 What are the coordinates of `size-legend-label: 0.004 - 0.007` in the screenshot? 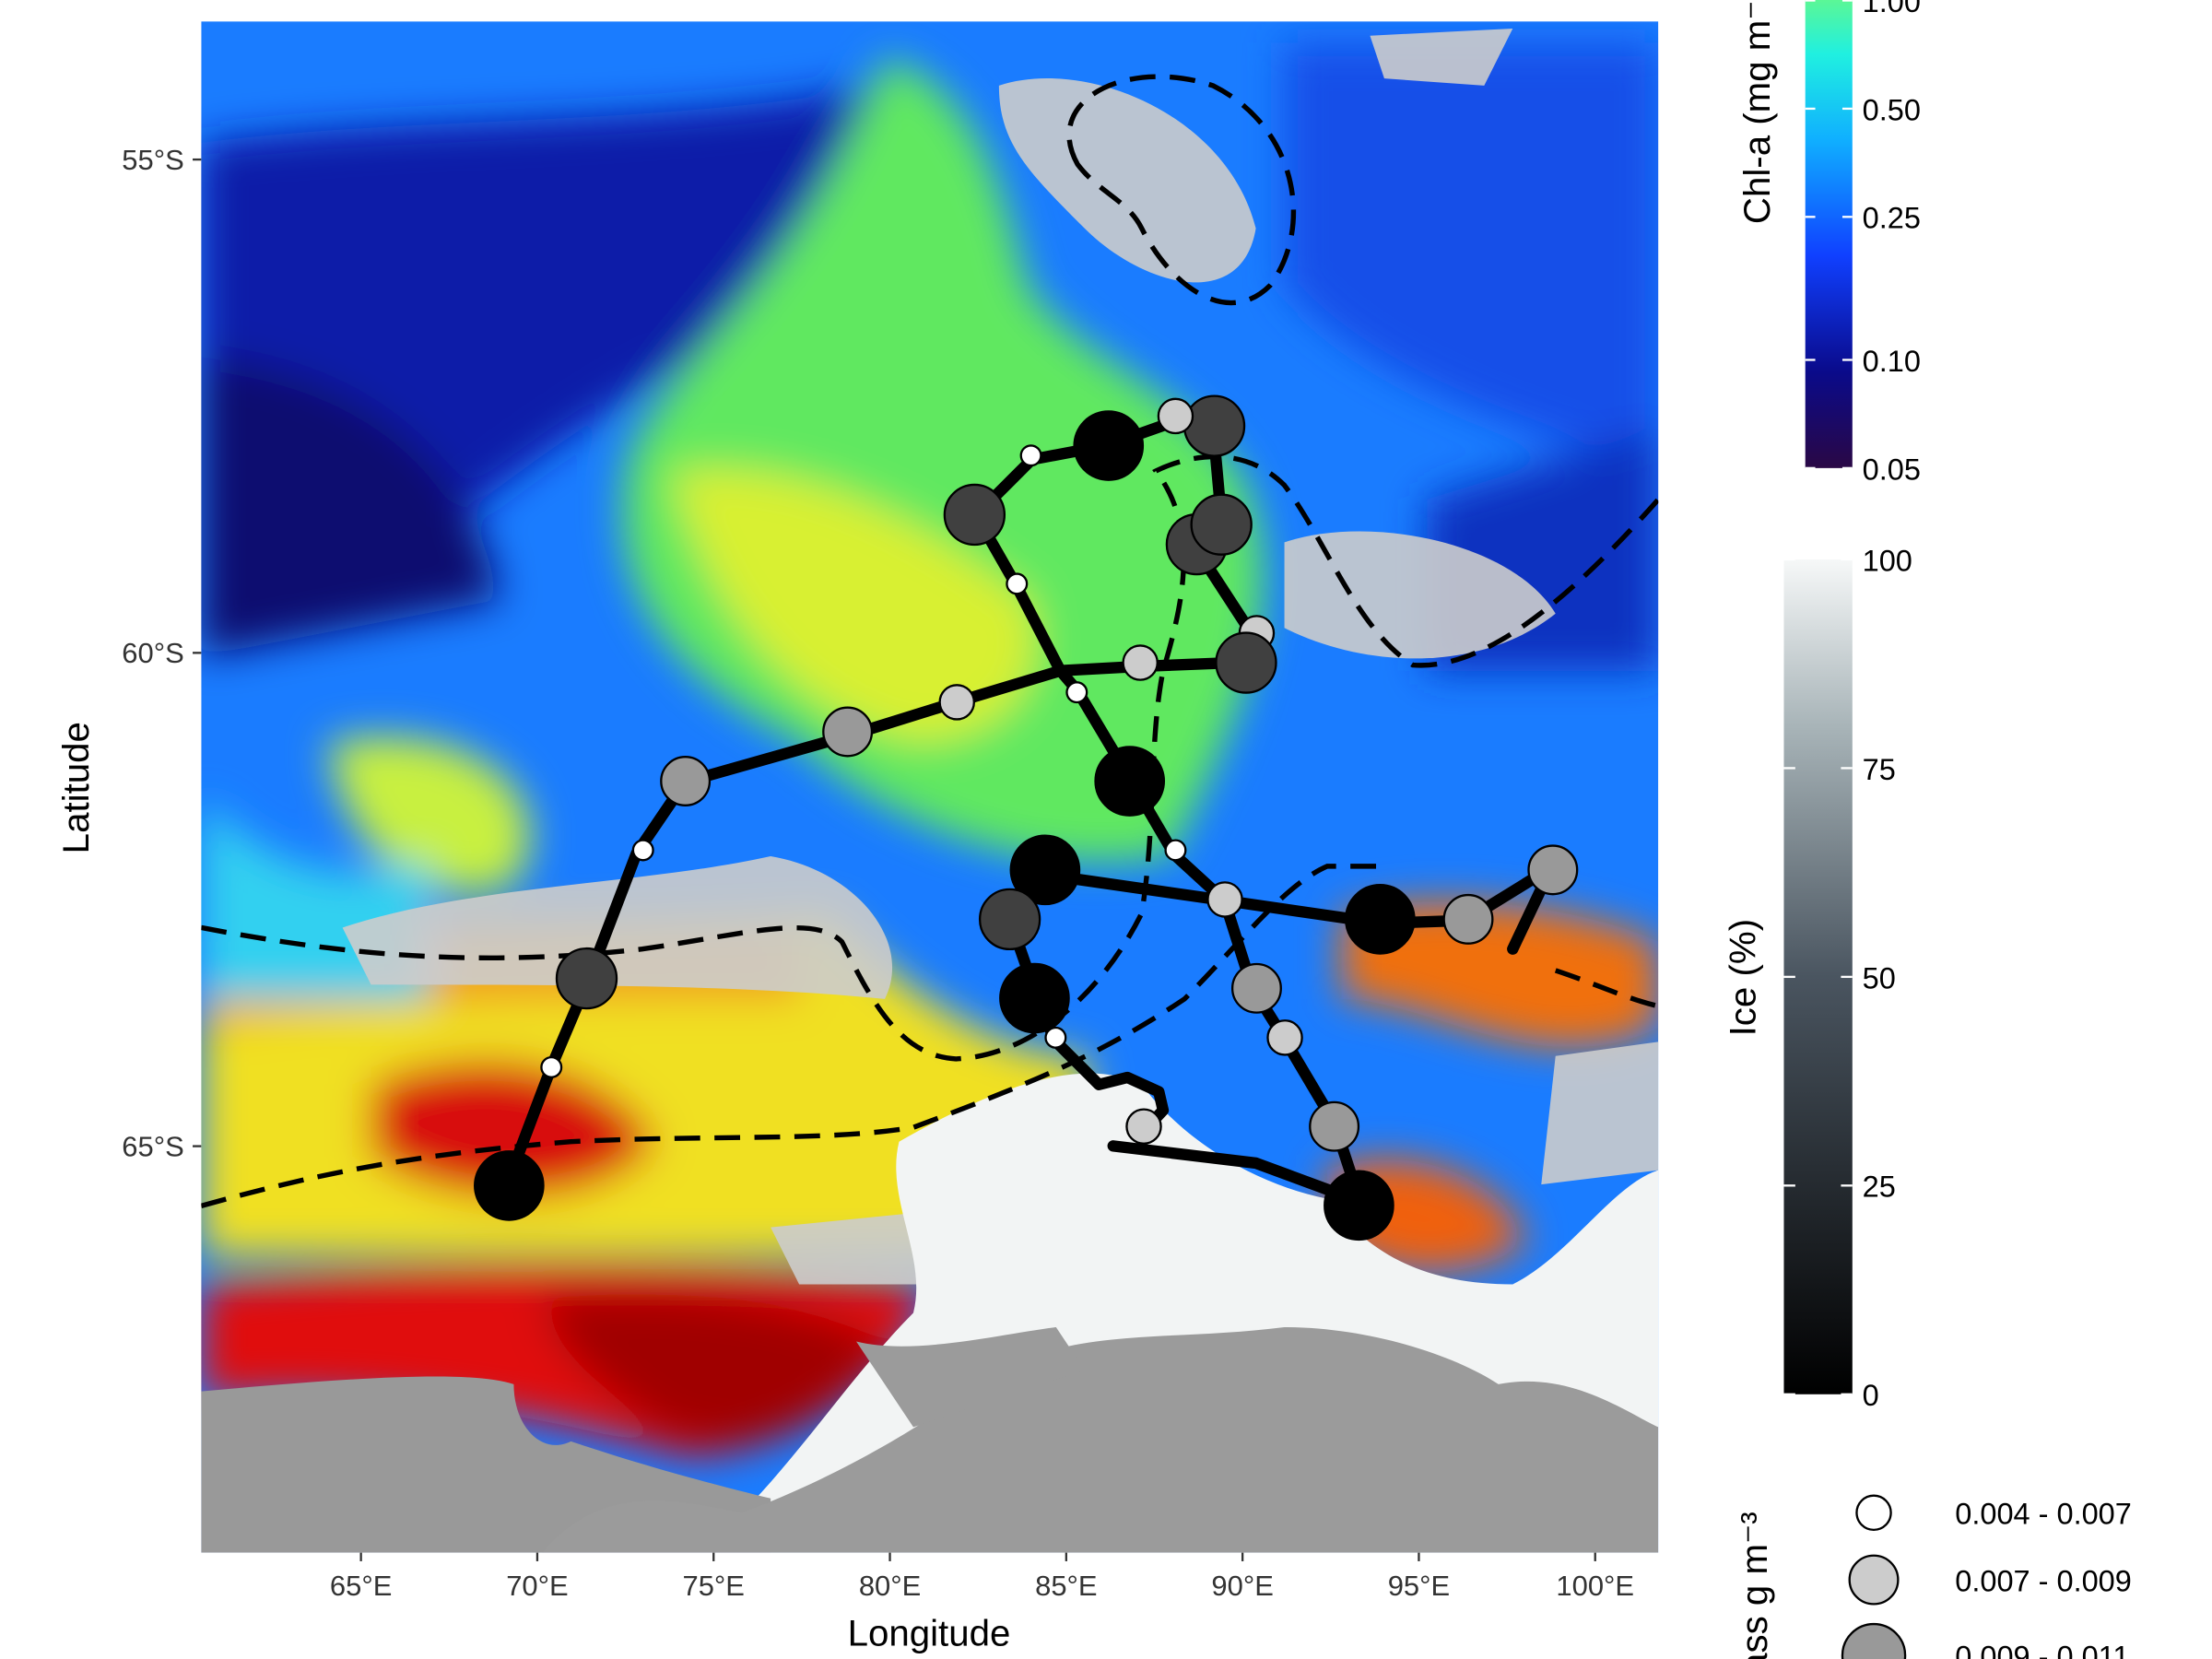 It's located at (2043, 1514).